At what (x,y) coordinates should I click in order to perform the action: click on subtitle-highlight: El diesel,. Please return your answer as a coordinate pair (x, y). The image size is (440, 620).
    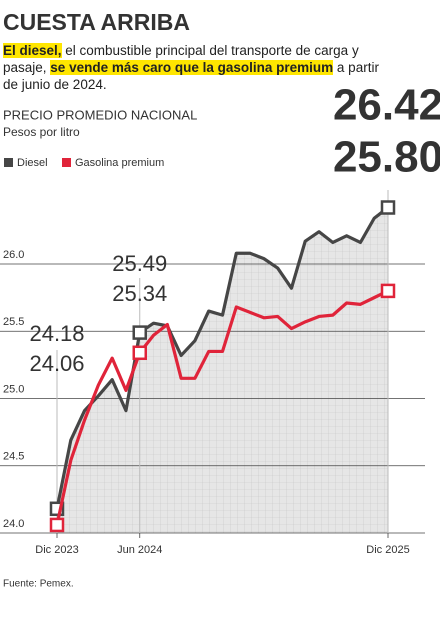
    Looking at the image, I should click on (32, 50).